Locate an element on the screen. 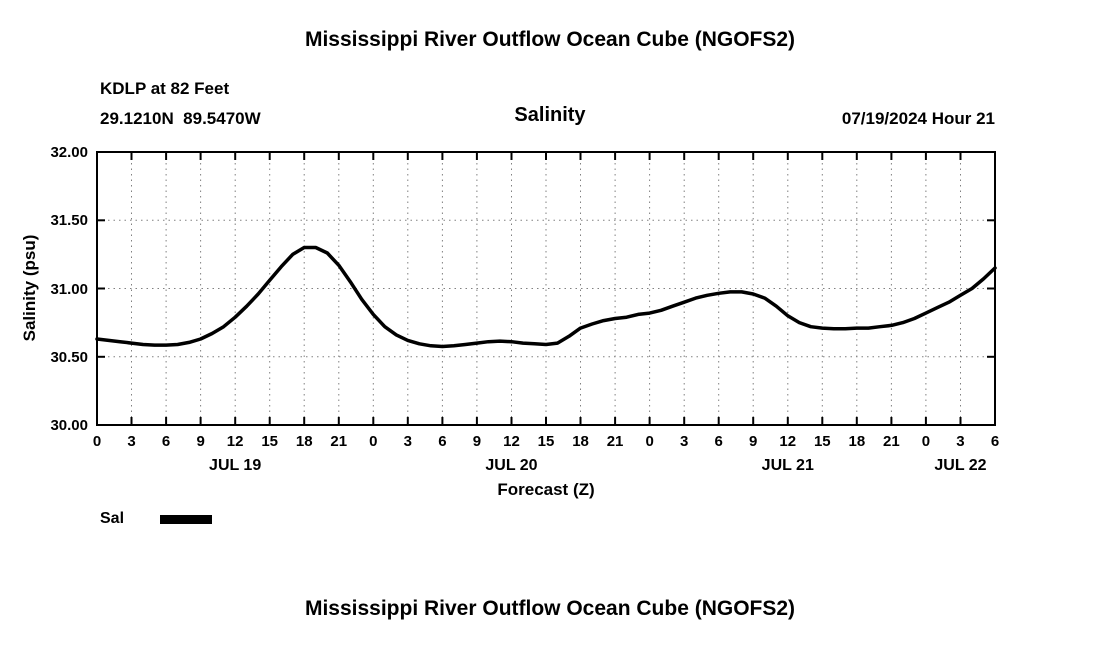 The image size is (1100, 650). day-label: JUL 20 is located at coordinates (511, 465).